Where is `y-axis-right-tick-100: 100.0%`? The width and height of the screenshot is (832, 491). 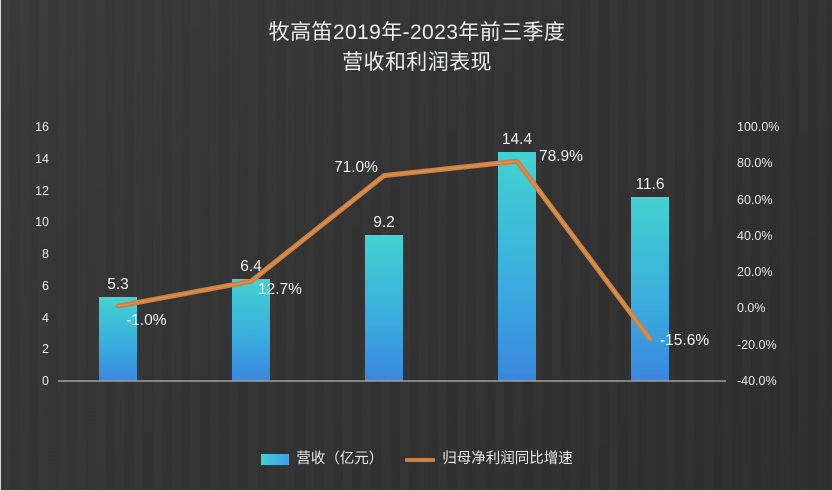 y-axis-right-tick-100: 100.0% is located at coordinates (758, 127).